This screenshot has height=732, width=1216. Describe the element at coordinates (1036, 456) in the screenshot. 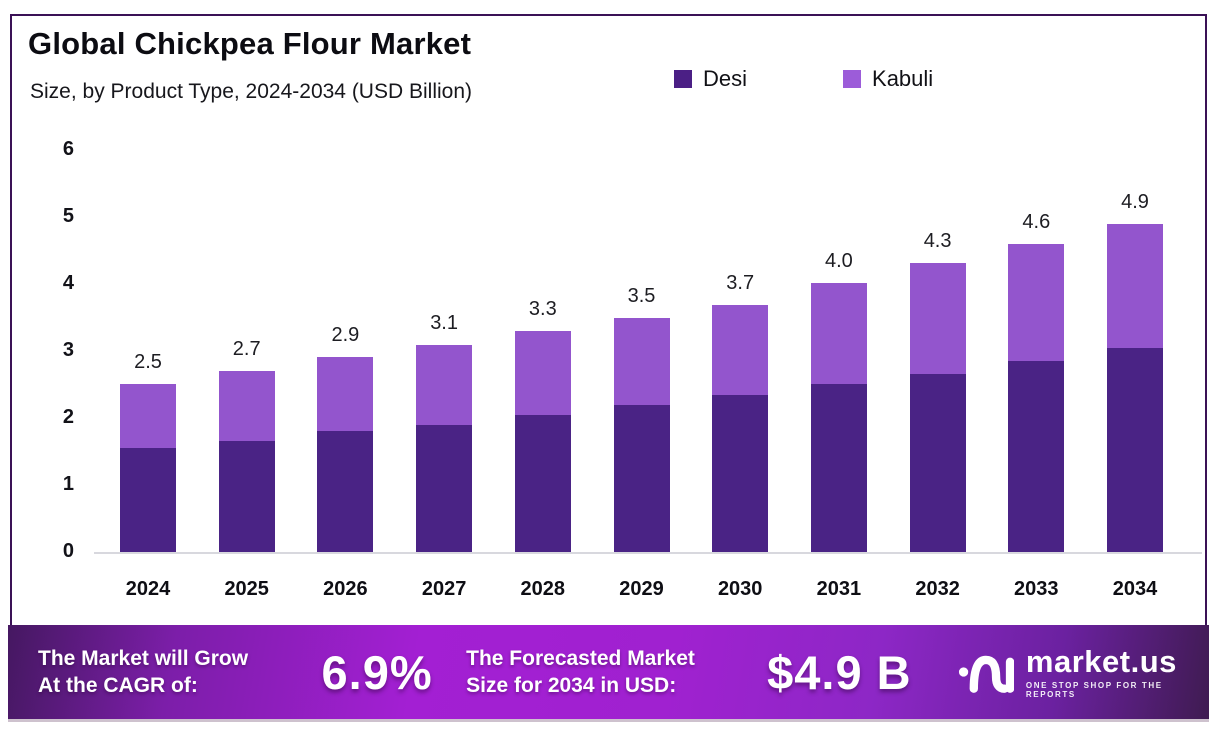

I see `bar-desi-2033` at that location.